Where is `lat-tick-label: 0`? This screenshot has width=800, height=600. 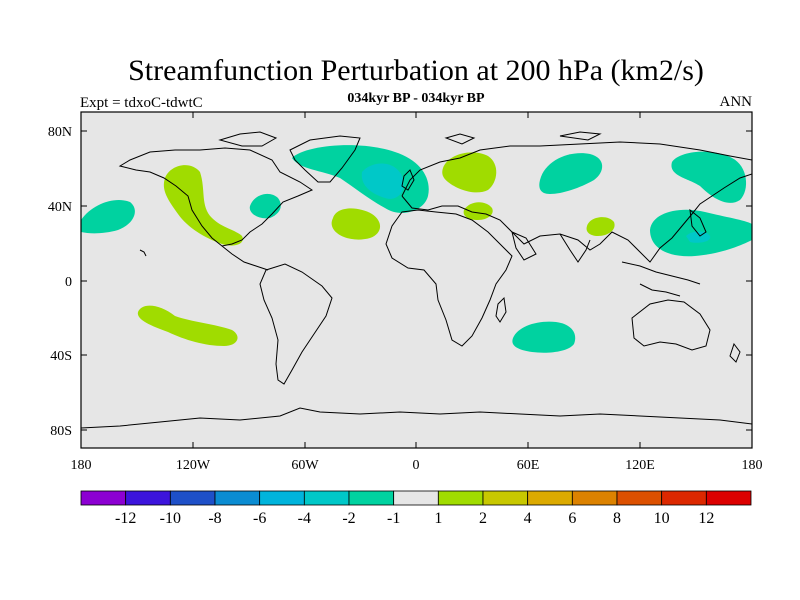 lat-tick-label: 0 is located at coordinates (68, 282).